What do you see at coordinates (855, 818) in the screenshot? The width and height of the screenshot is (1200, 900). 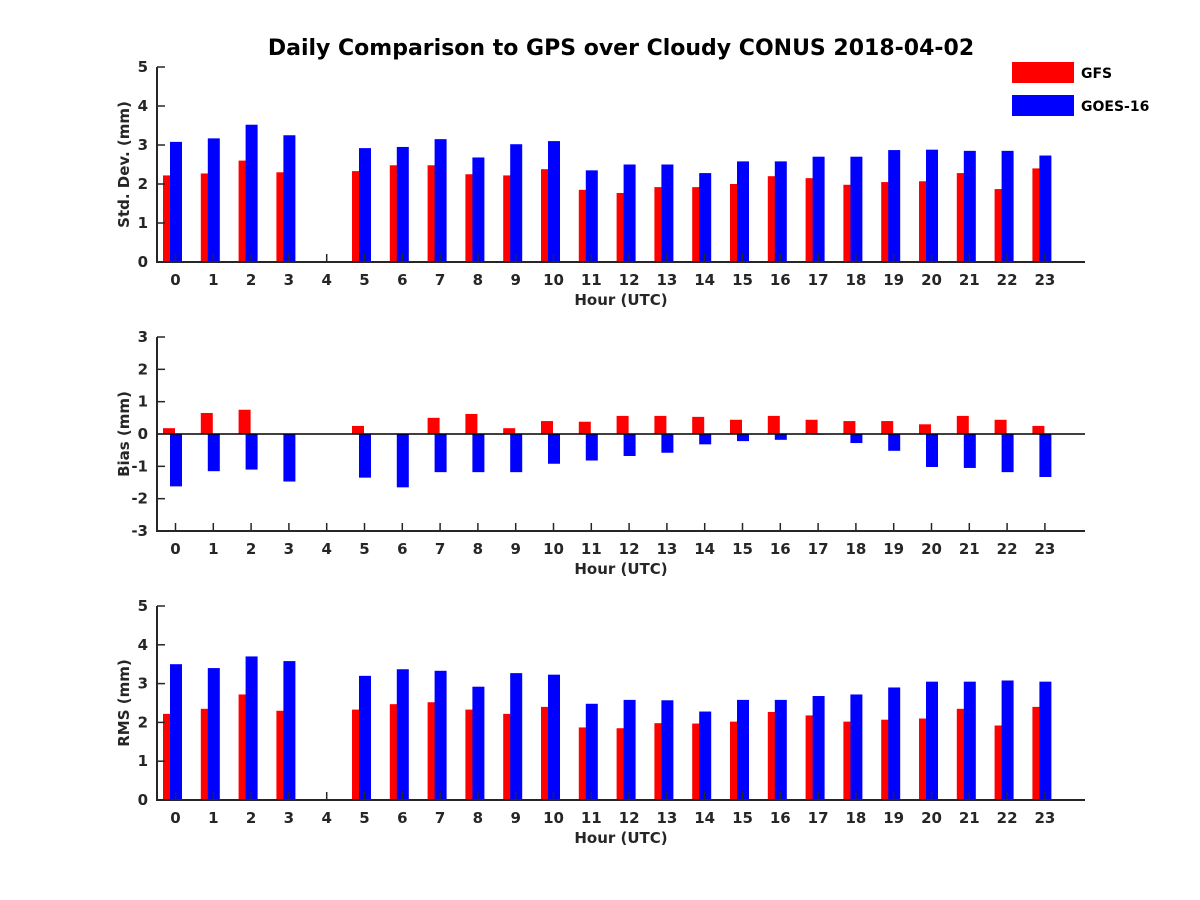 I see `x-tick-label: 18` at bounding box center [855, 818].